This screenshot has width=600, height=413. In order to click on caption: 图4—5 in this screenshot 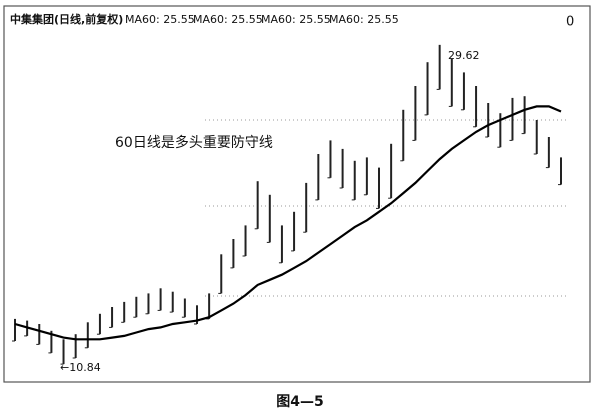, I will do `click(299, 402)`.